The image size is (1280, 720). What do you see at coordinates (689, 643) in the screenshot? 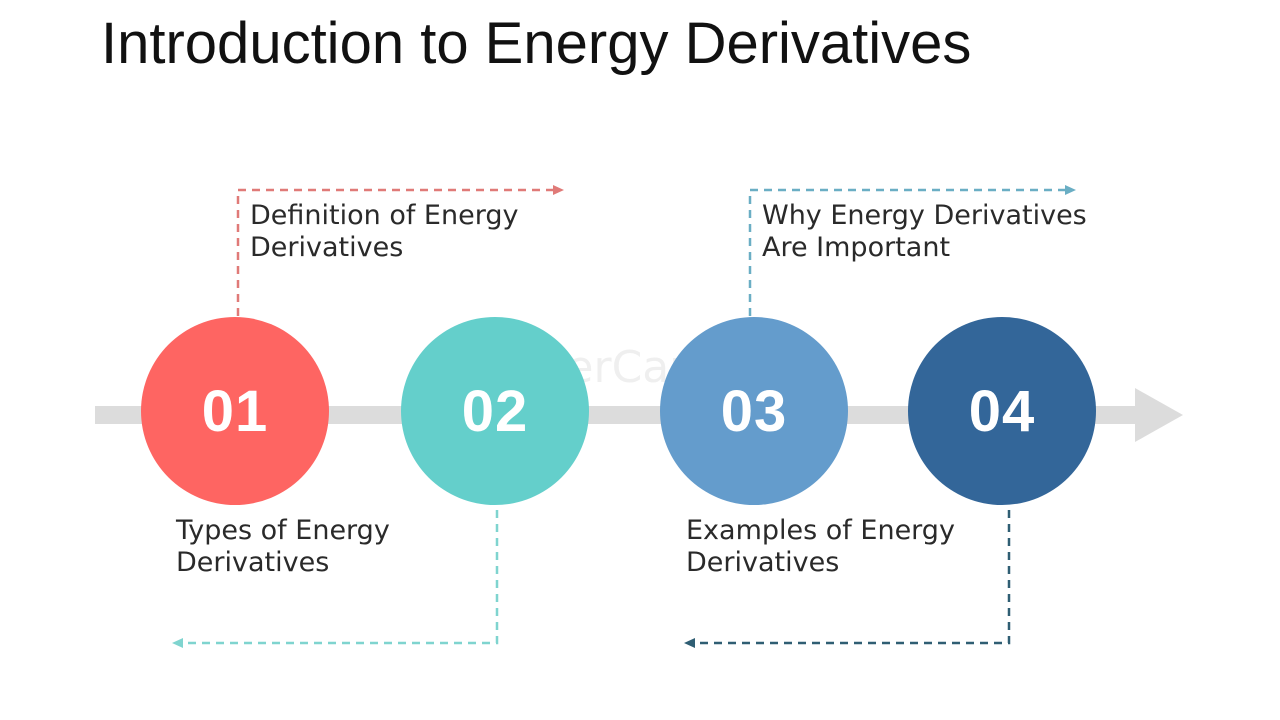
I see `connector-step-4-arrowhead` at bounding box center [689, 643].